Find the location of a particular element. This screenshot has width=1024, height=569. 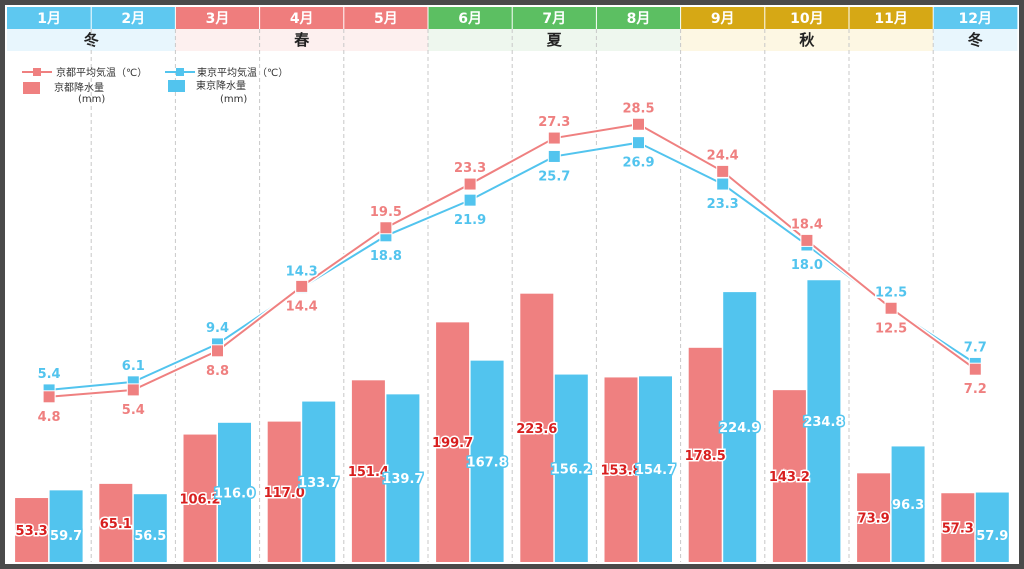

legend-kyoto-temp-label: 京都平均気温（℃） is located at coordinates (101, 72).